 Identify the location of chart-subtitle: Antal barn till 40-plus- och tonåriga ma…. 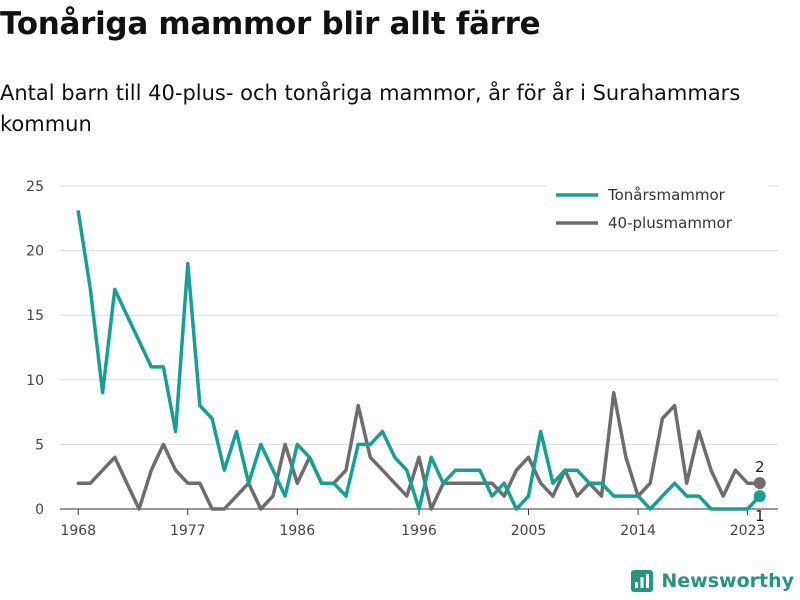
(370, 108).